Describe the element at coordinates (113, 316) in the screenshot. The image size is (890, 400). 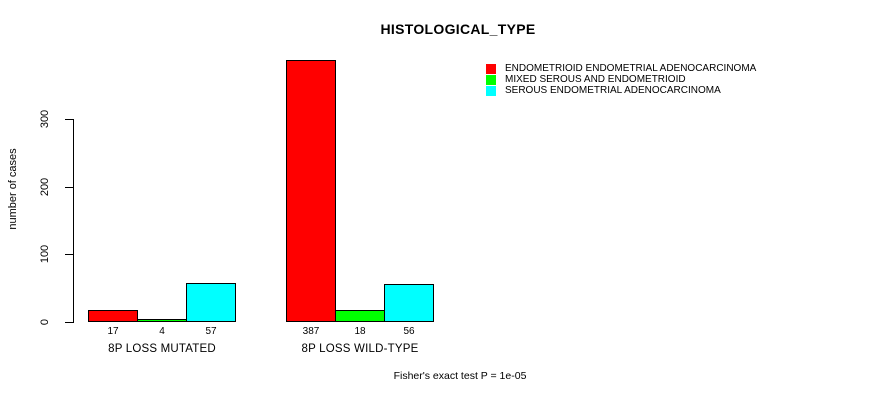
I see `bar-endometrioid-mutated` at that location.